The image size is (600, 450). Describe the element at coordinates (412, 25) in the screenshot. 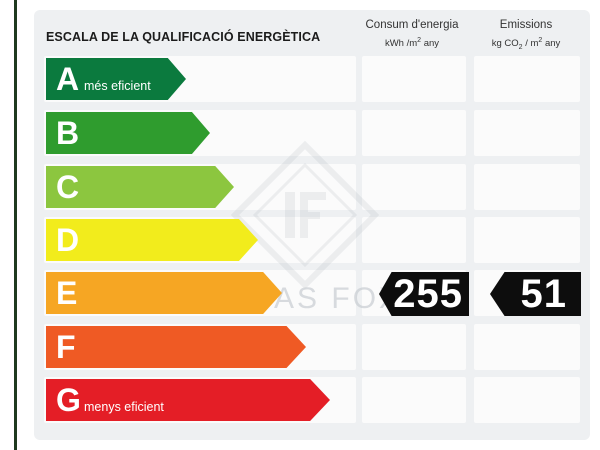

I see `consum-header-title: Consum d'energia` at that location.